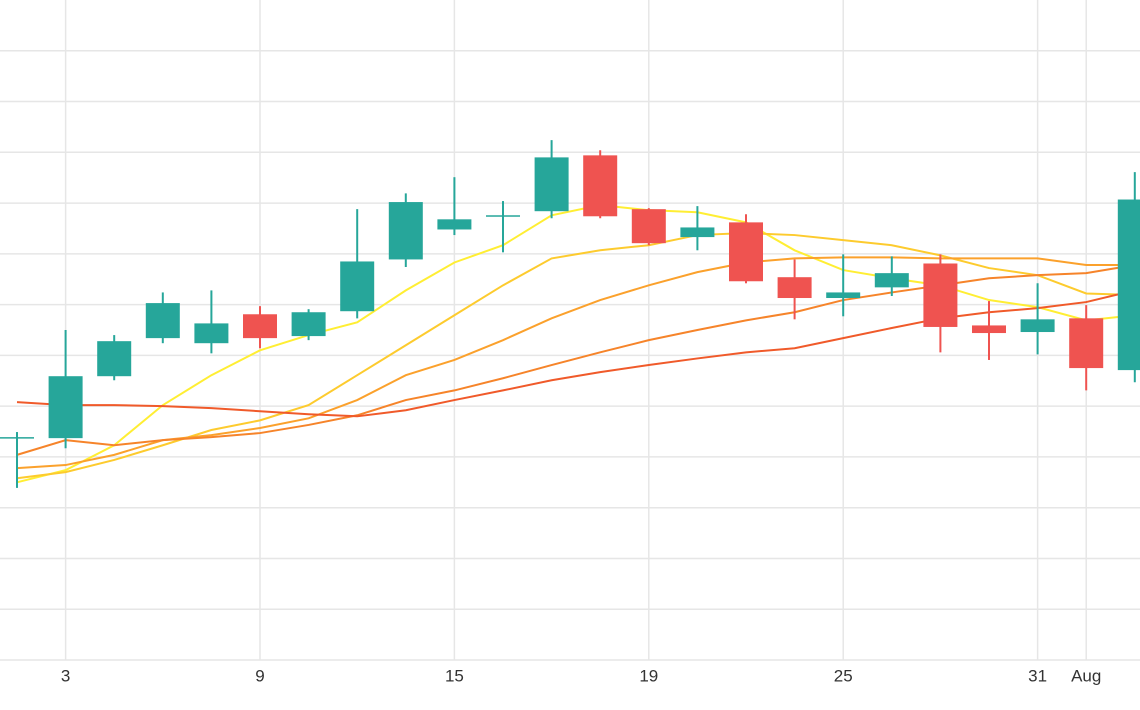 The height and width of the screenshot is (710, 1140). What do you see at coordinates (648, 675) in the screenshot?
I see `x-tick-label: 19` at bounding box center [648, 675].